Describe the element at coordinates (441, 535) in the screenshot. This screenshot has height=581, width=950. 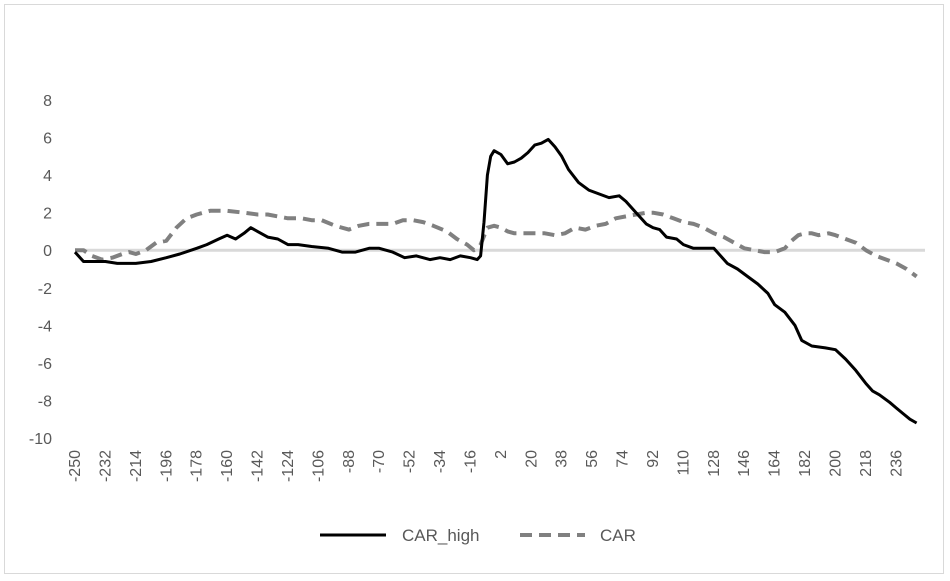
I see `legend-label-car-high: CAR_high` at that location.